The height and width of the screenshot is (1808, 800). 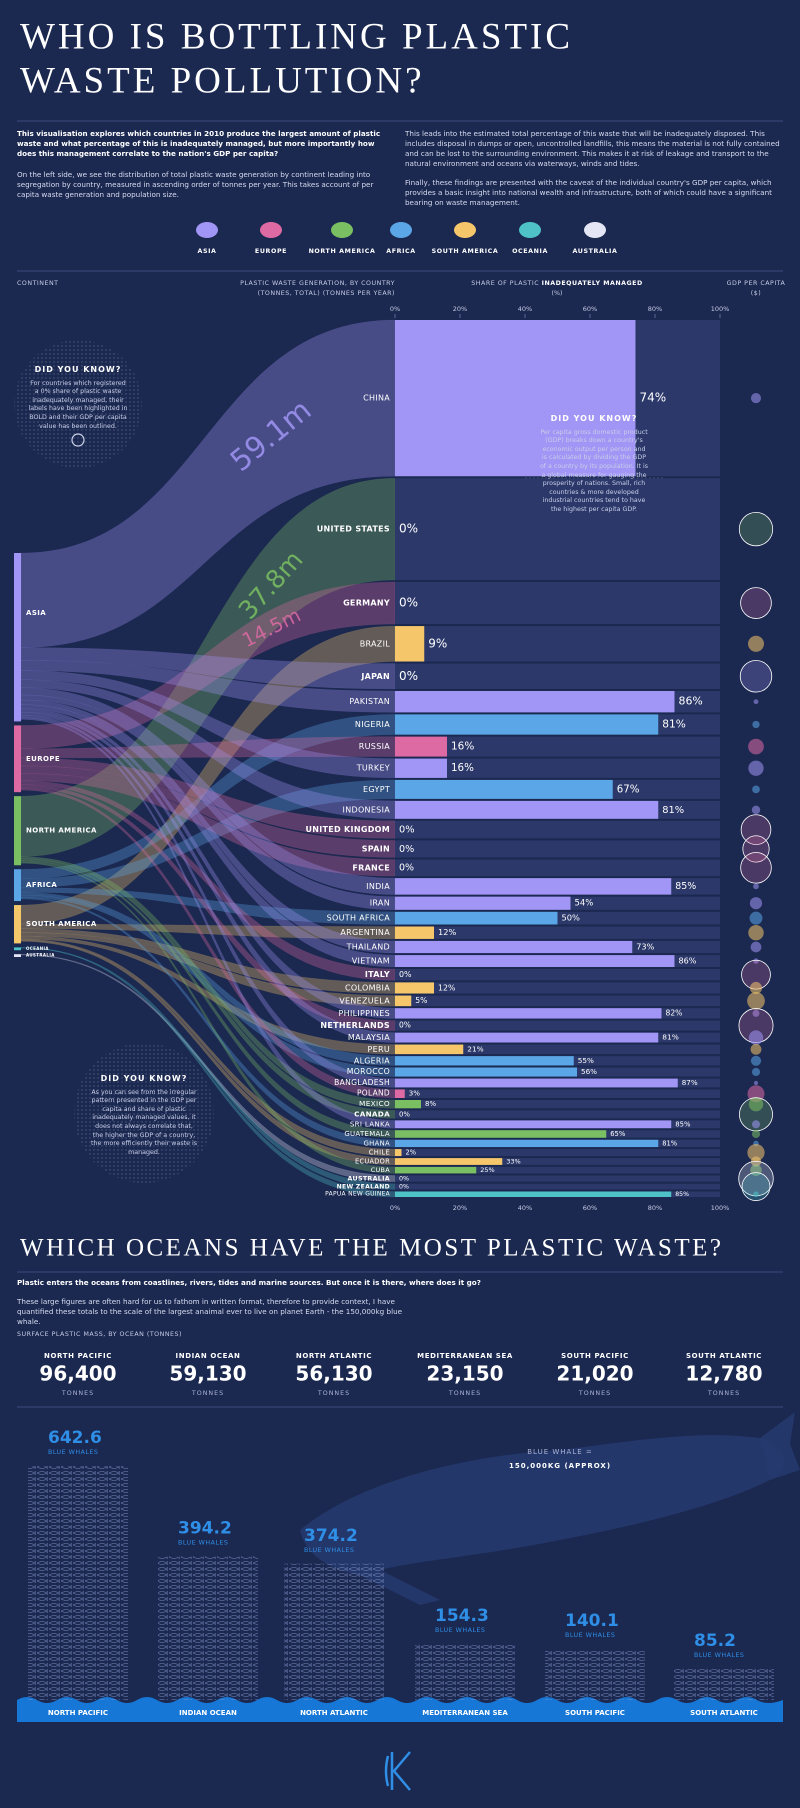 What do you see at coordinates (36, 613) in the screenshot?
I see `continent-label: ASIA` at bounding box center [36, 613].